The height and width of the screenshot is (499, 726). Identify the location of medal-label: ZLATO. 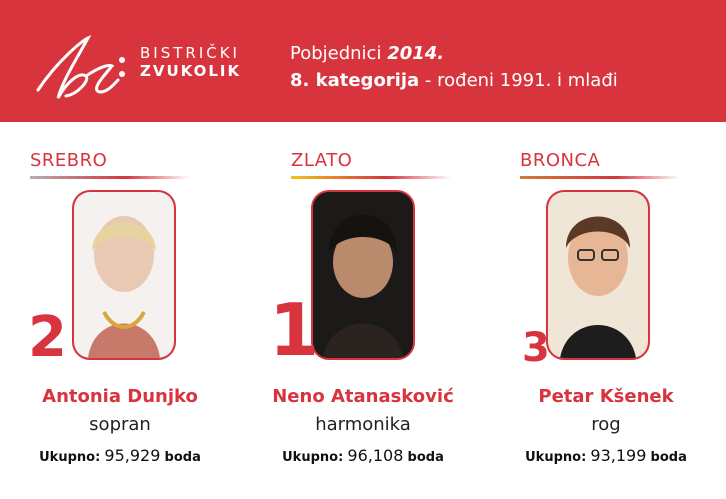
(322, 160).